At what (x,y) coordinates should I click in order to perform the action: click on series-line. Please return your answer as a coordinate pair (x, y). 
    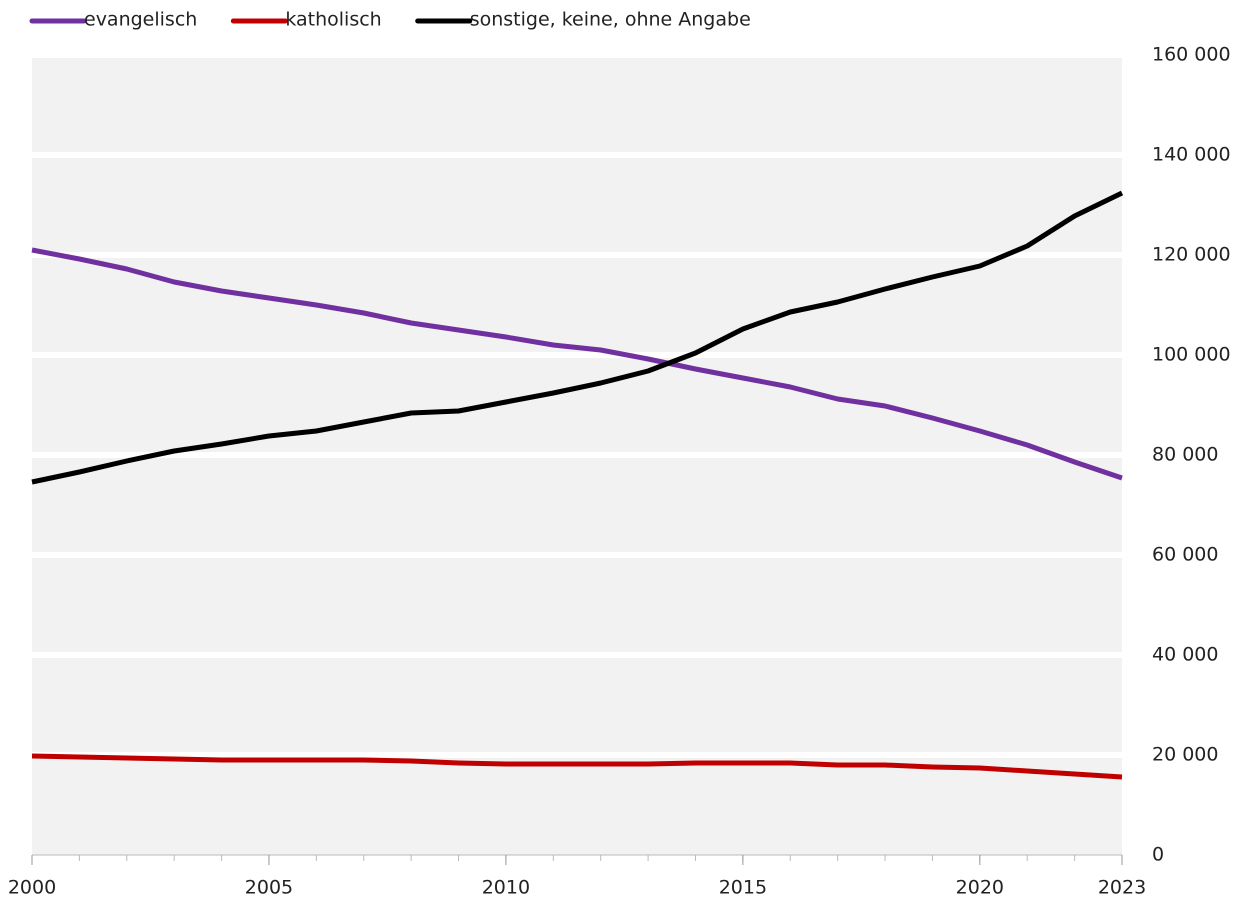
    Looking at the image, I should click on (577, 766).